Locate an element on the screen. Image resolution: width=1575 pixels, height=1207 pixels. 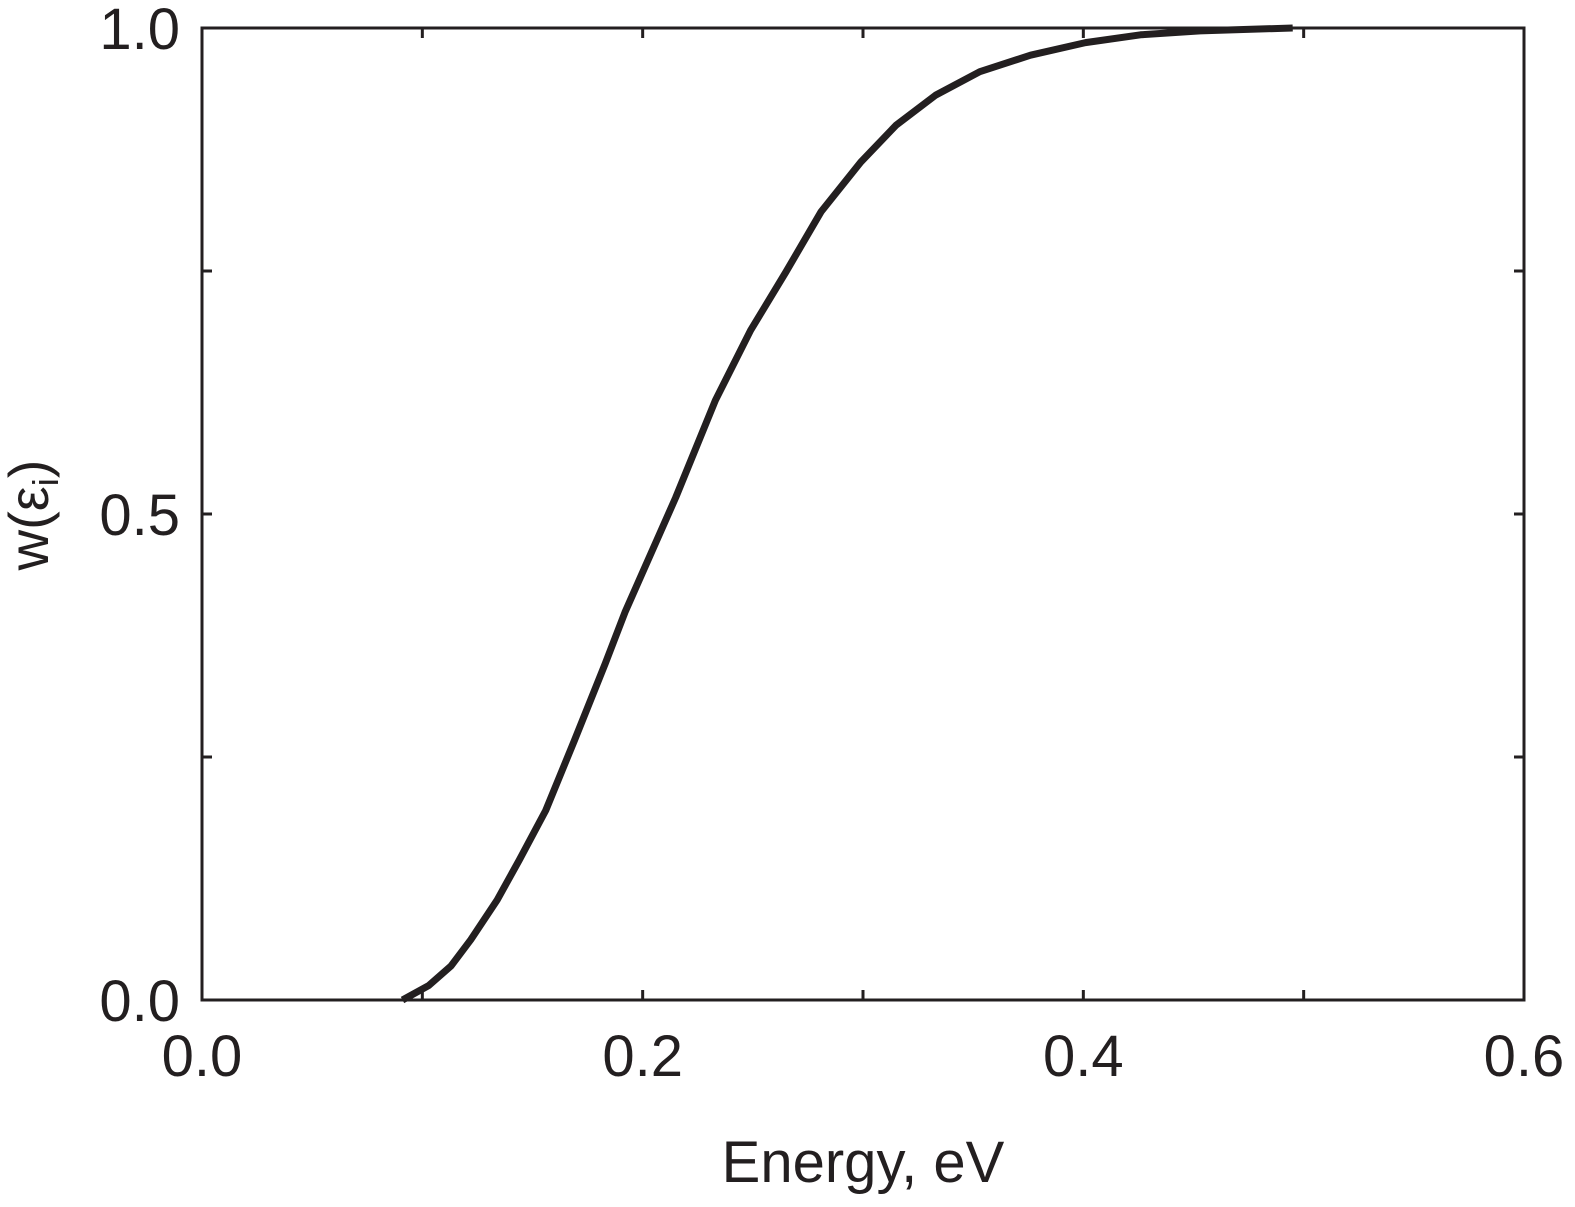
y-tick-label: 0.0 is located at coordinates (139, 1001).